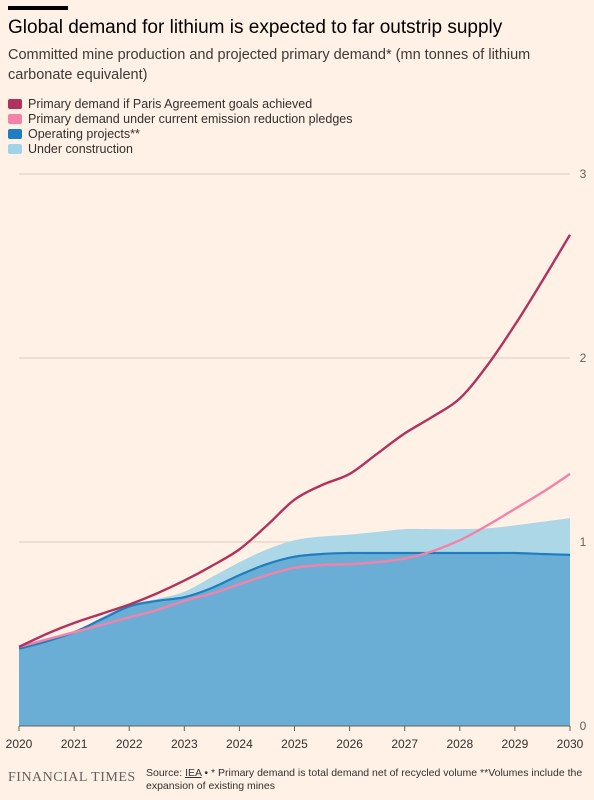 Image resolution: width=594 pixels, height=800 pixels. Describe the element at coordinates (583, 726) in the screenshot. I see `y-tick-label-0: 0` at that location.